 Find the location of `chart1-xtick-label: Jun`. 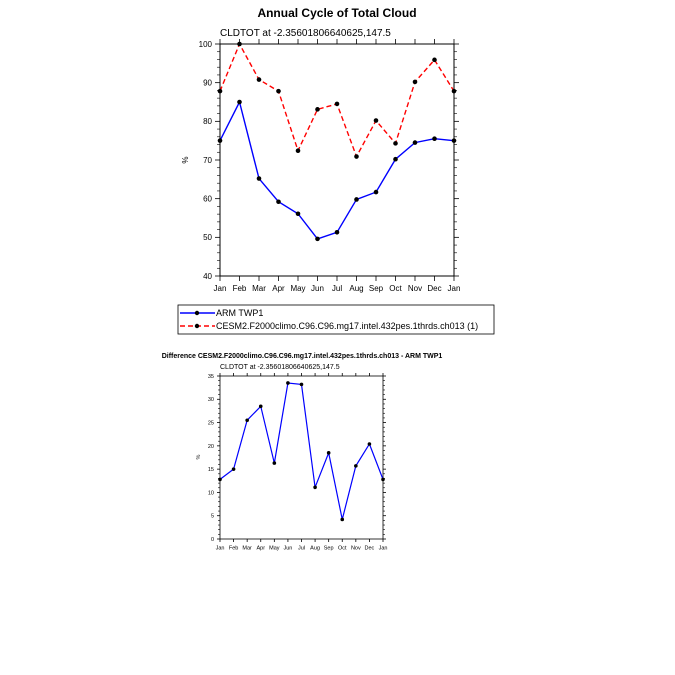

chart1-xtick-label: Jun is located at coordinates (317, 288).